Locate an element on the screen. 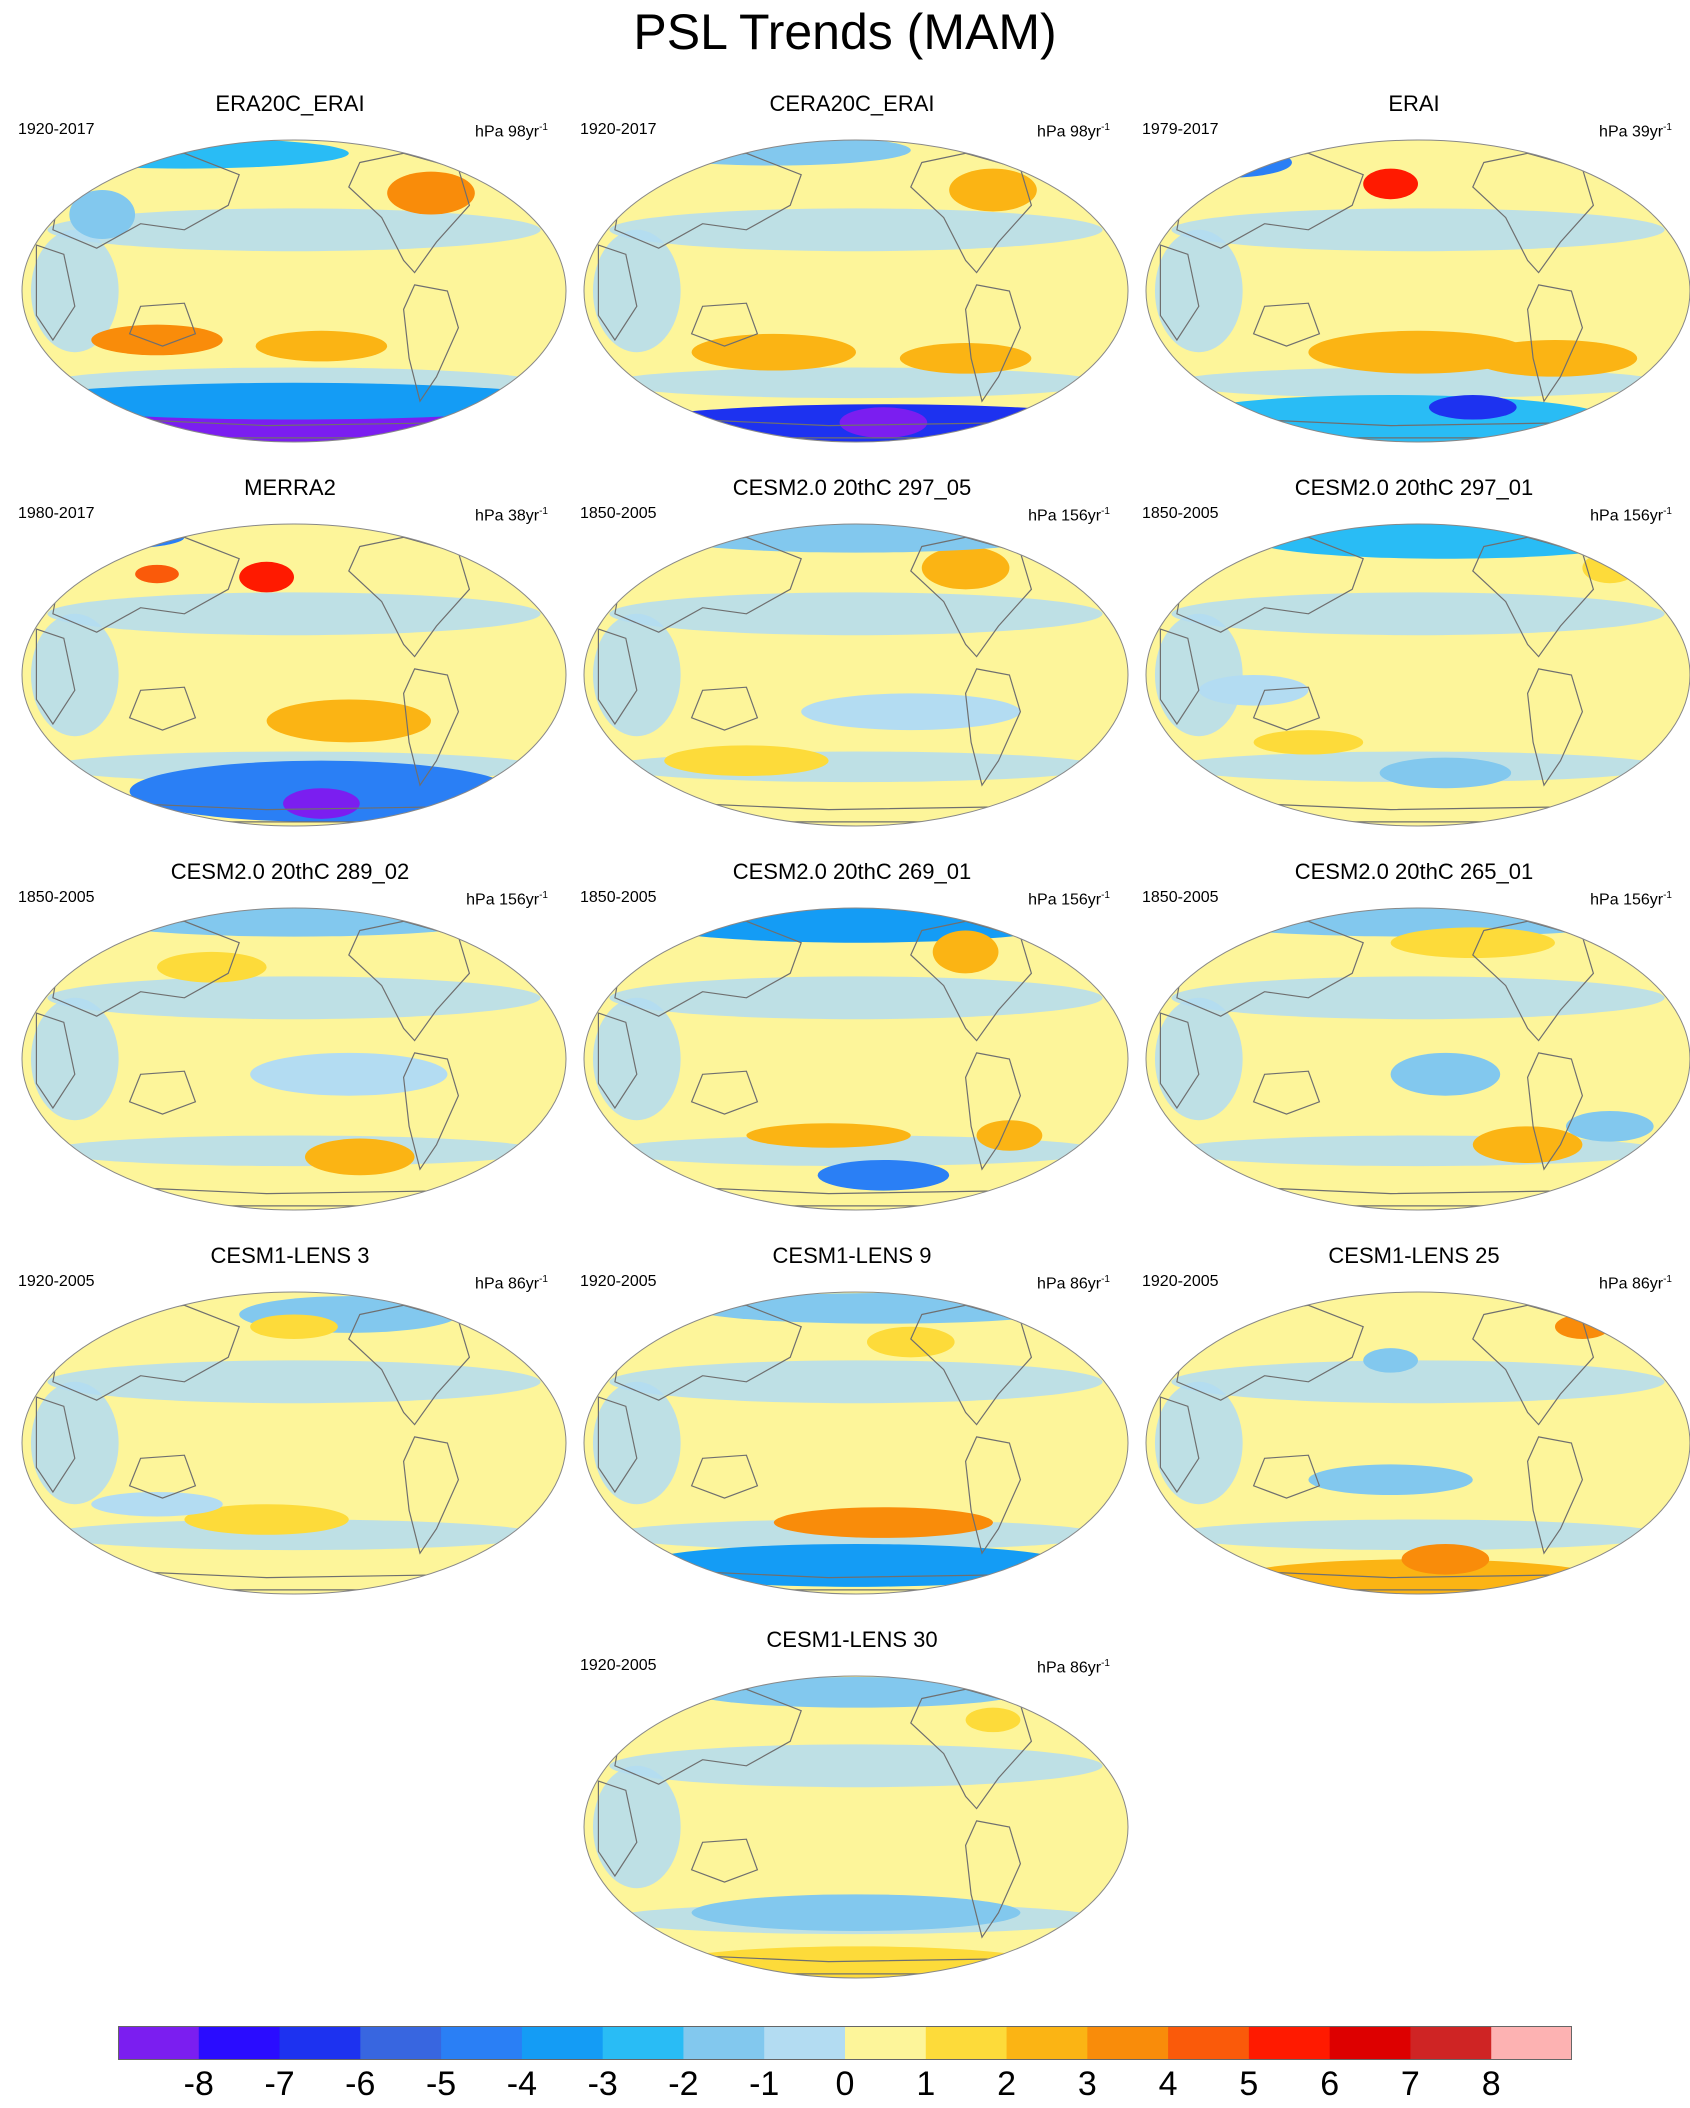  panel-units-base: hPa 86yr is located at coordinates (1631, 1284).